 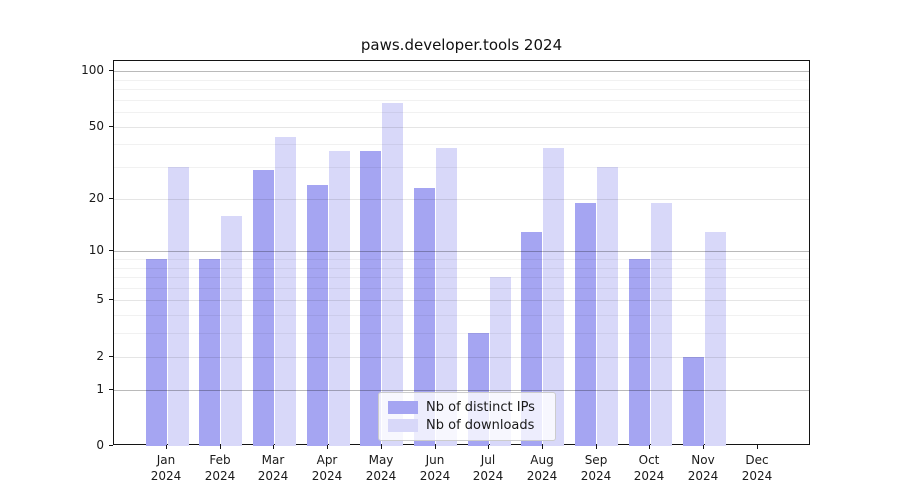 I want to click on x-axis-tick-label: Jan 2024, so click(x=166, y=468).